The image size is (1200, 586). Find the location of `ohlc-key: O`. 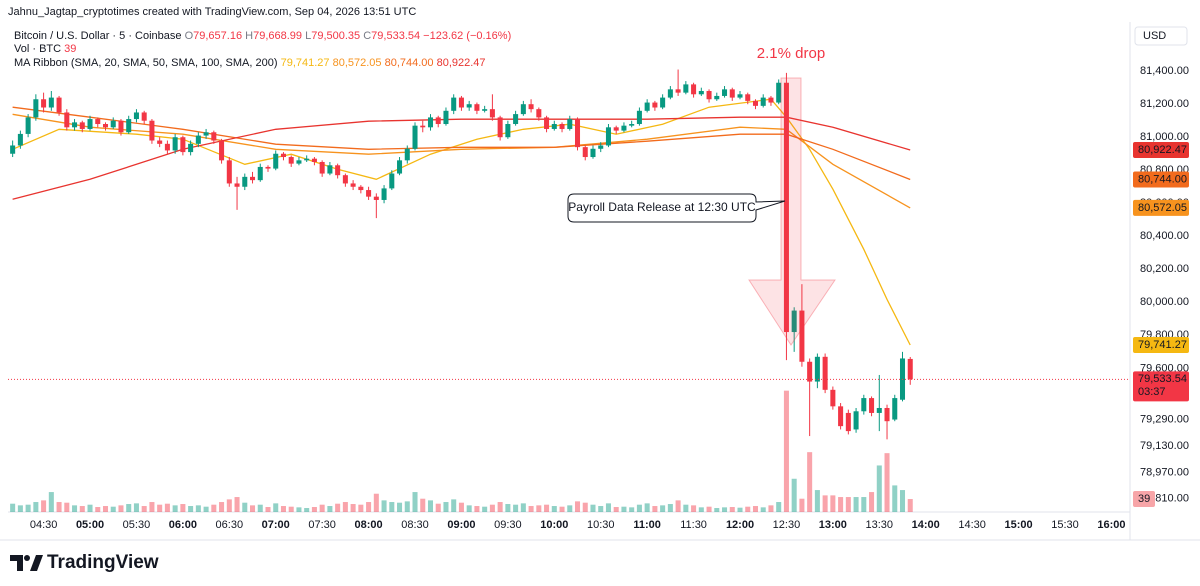

ohlc-key: O is located at coordinates (189, 36).